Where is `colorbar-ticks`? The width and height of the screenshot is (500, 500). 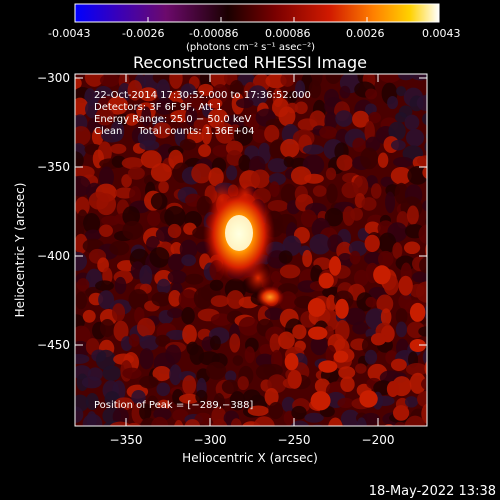
colorbar-ticks is located at coordinates (257, 19).